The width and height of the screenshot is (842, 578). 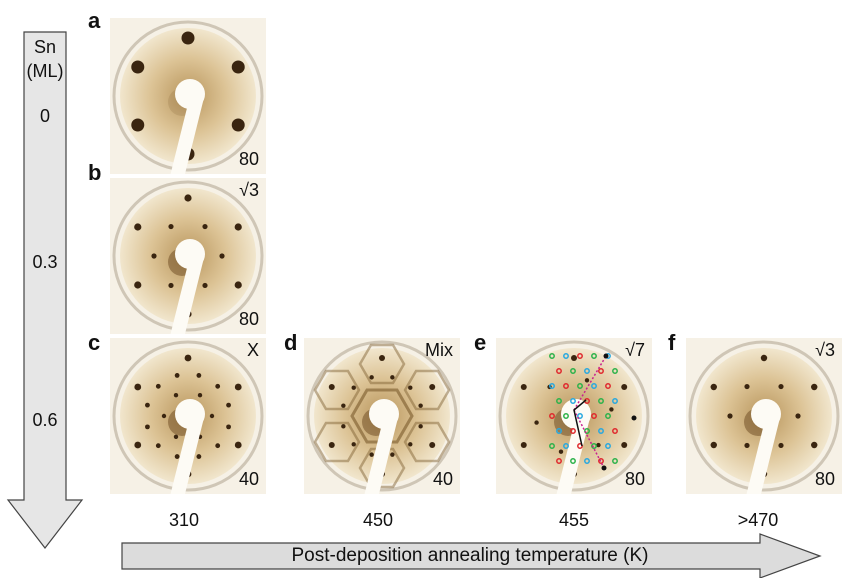 I want to click on leed-pattern-a: 80, so click(x=188, y=96).